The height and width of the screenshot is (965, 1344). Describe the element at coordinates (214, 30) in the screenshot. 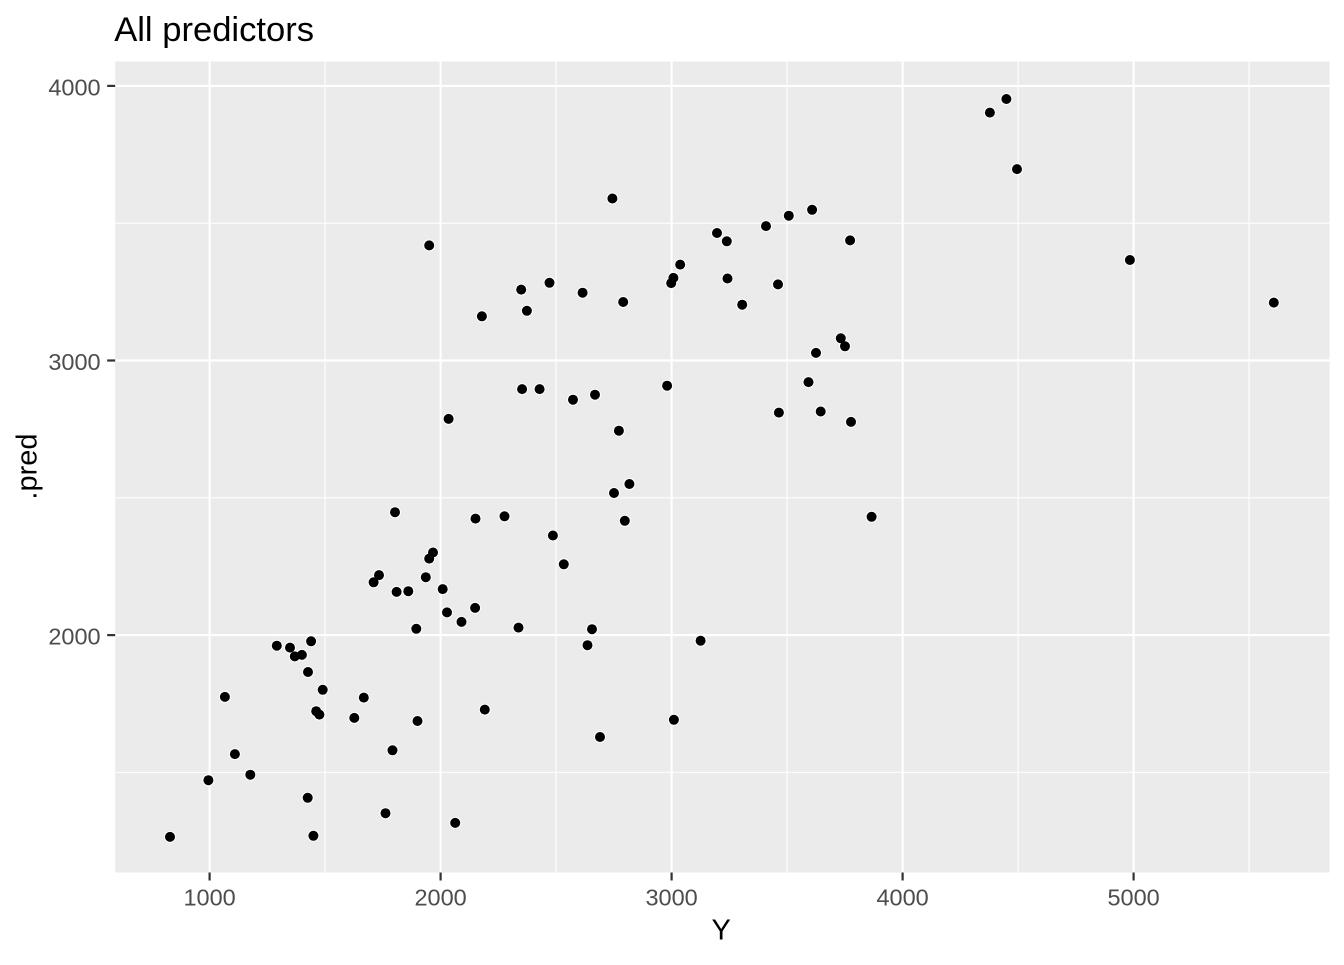

I see `svg-text: All predictors` at that location.